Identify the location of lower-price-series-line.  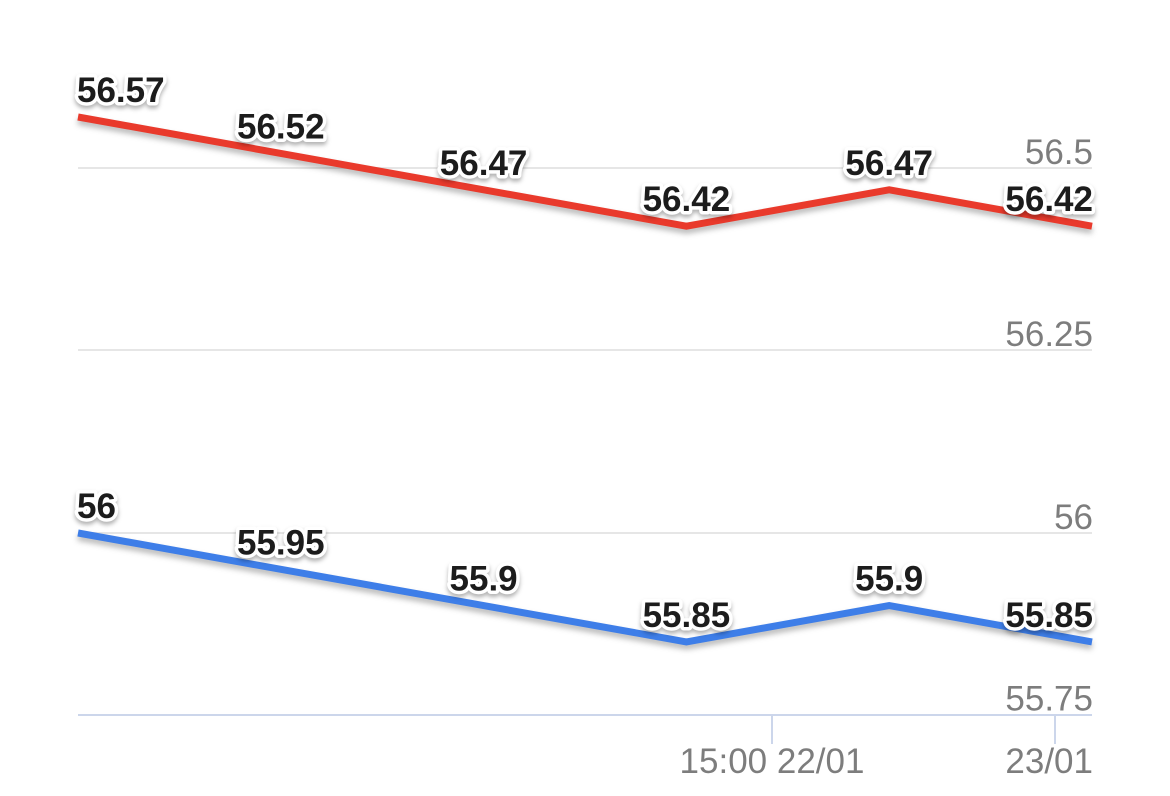
(585, 587).